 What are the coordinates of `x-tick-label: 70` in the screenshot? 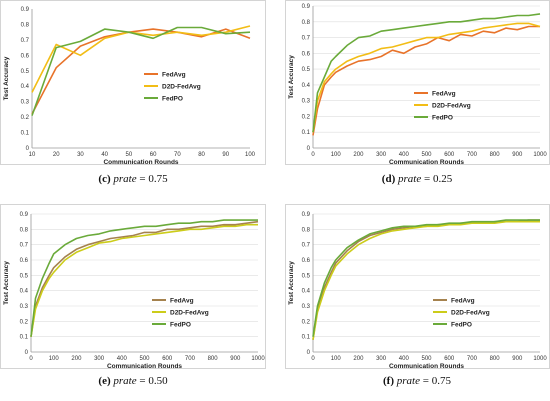 It's located at (177, 155).